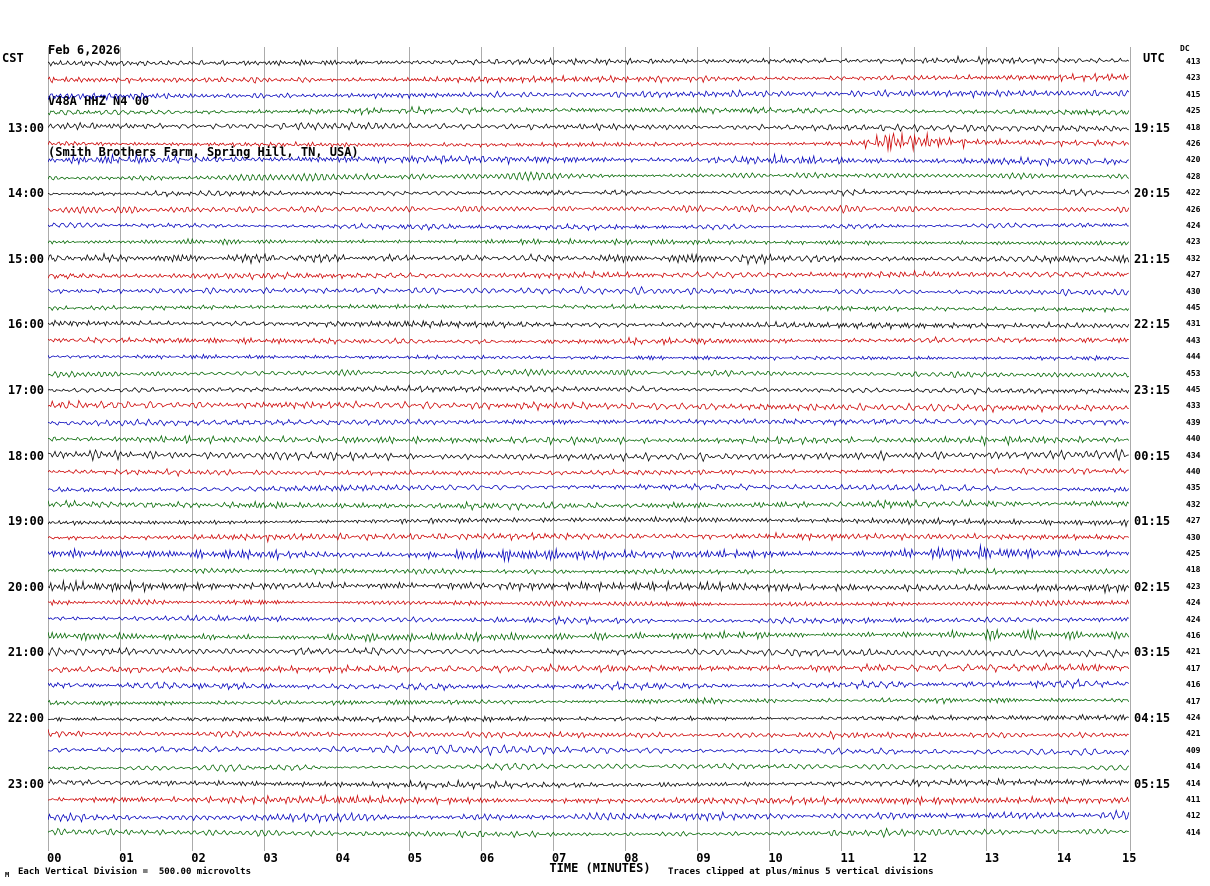 The height and width of the screenshot is (886, 1210). Describe the element at coordinates (1193, 340) in the screenshot. I see `dc-value: 443` at that location.